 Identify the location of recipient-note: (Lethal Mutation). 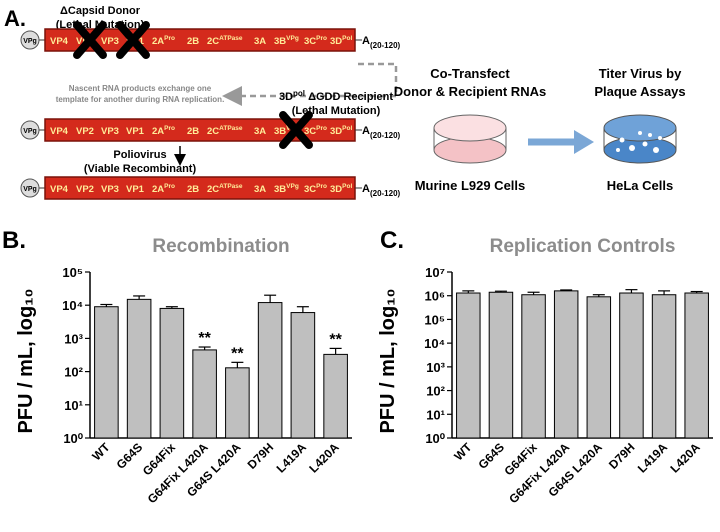
(336, 111).